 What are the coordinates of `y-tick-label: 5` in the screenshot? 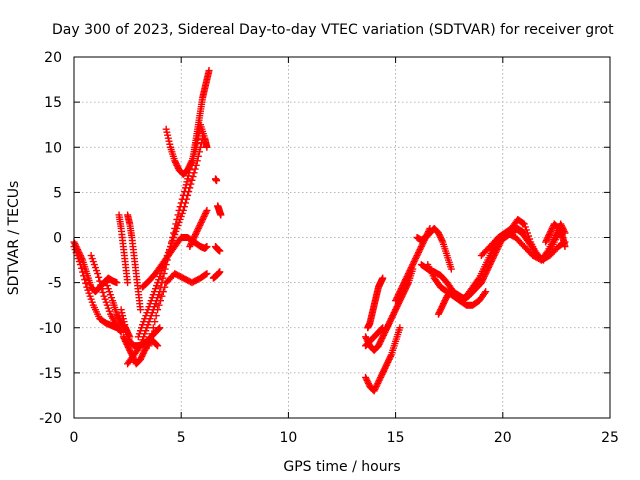 It's located at (57, 193).